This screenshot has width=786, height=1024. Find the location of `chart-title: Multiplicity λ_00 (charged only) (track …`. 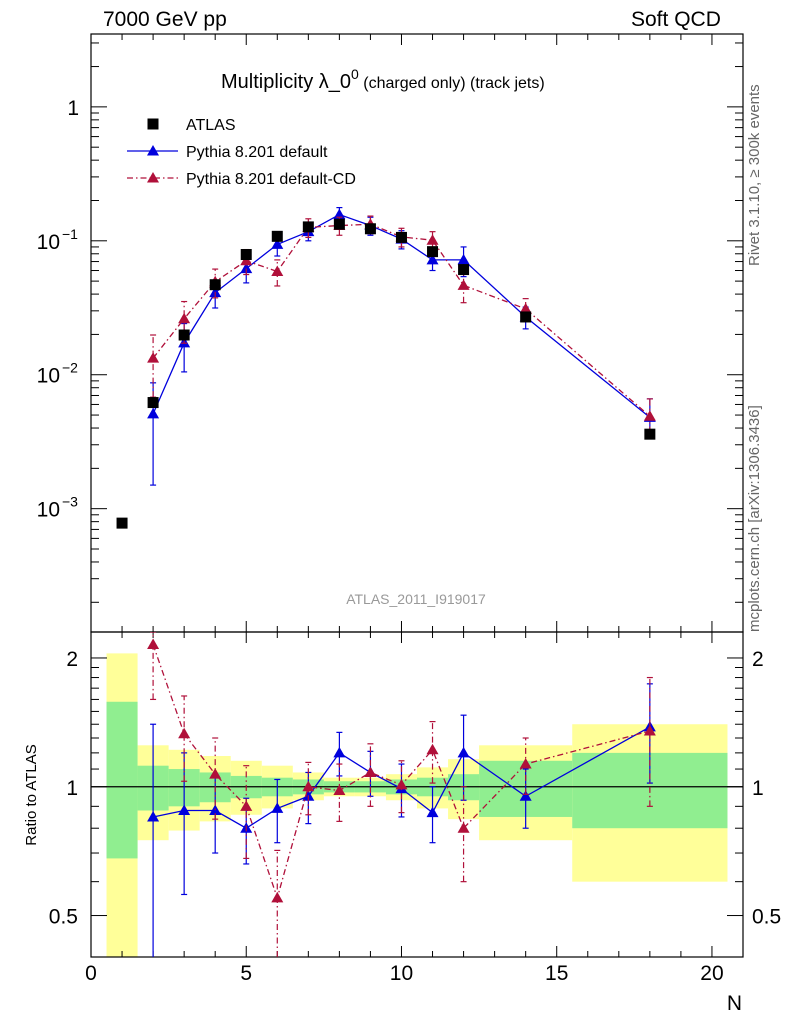

chart-title: Multiplicity λ_00 (charged only) (track … is located at coordinates (383, 79).